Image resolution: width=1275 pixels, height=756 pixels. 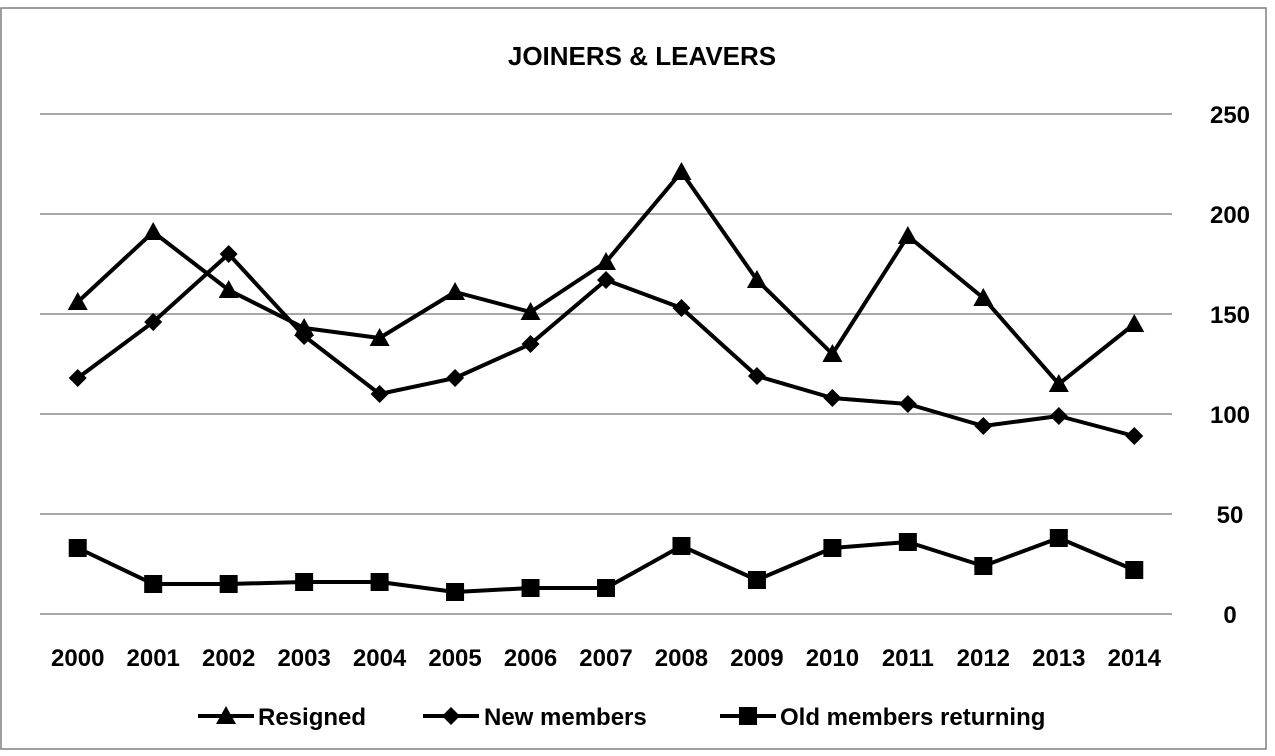 What do you see at coordinates (380, 658) in the screenshot?
I see `x-tick-label: 2004` at bounding box center [380, 658].